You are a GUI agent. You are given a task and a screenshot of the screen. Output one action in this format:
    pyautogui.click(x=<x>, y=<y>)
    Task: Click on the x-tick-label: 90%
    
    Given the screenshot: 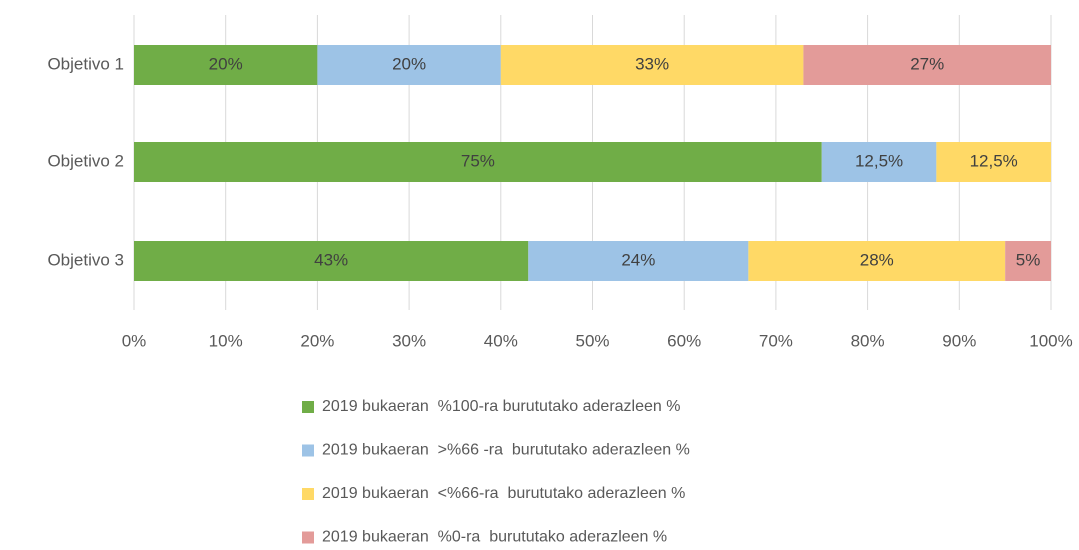 What is the action you would take?
    pyautogui.click(x=959, y=340)
    